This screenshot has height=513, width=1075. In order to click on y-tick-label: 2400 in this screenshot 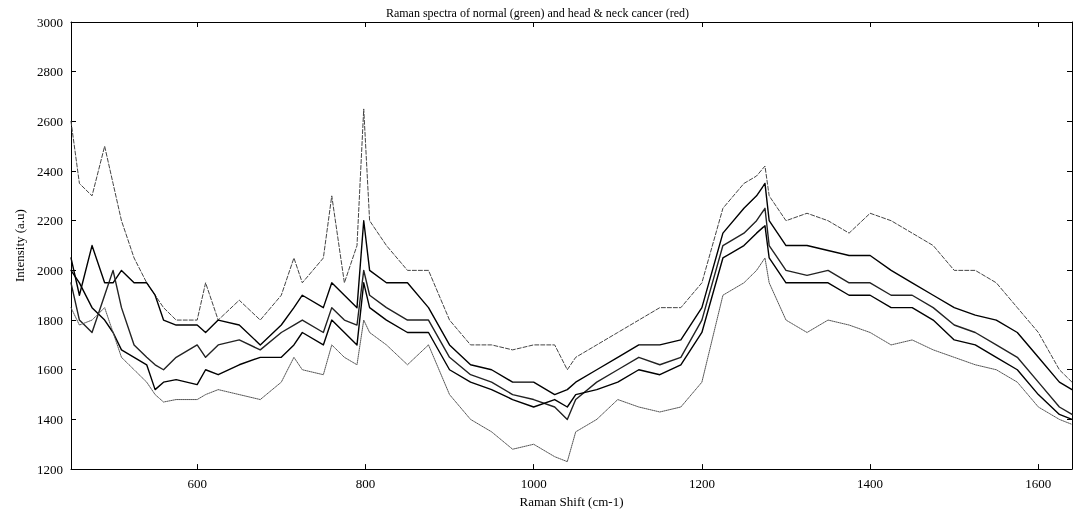, I will do `click(50, 171)`.